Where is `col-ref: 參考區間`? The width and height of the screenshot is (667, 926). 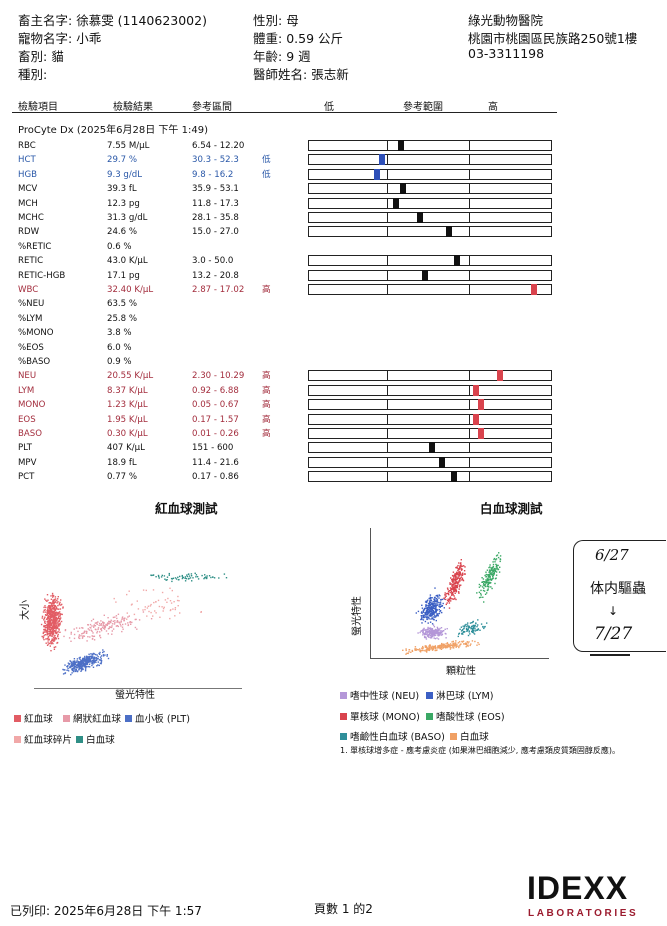
col-ref: 參考區間 is located at coordinates (212, 107).